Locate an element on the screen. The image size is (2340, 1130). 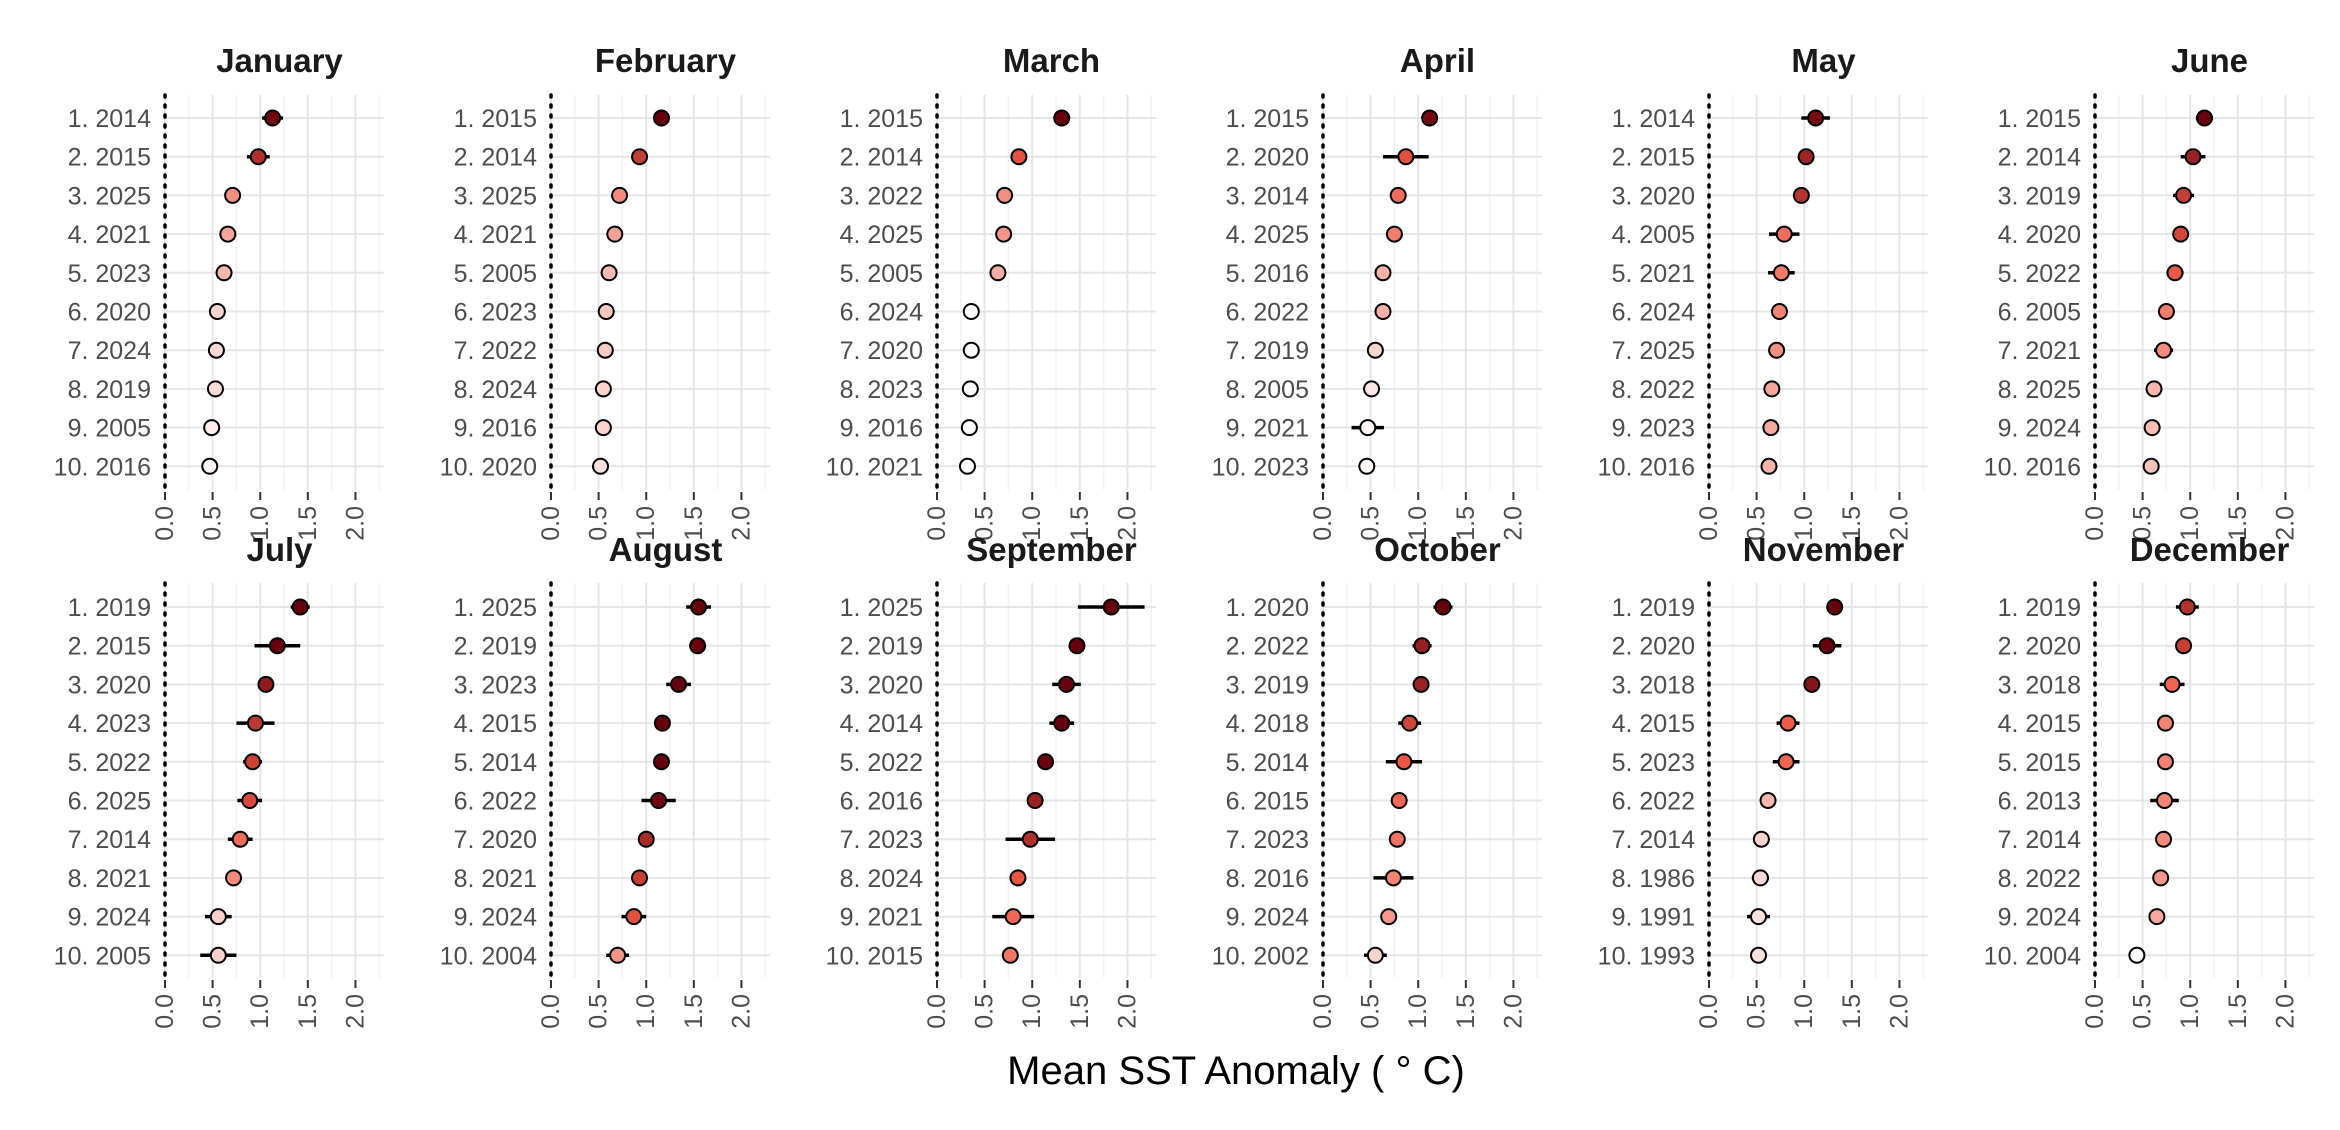
row-label: 5. 2021 is located at coordinates (1653, 274).